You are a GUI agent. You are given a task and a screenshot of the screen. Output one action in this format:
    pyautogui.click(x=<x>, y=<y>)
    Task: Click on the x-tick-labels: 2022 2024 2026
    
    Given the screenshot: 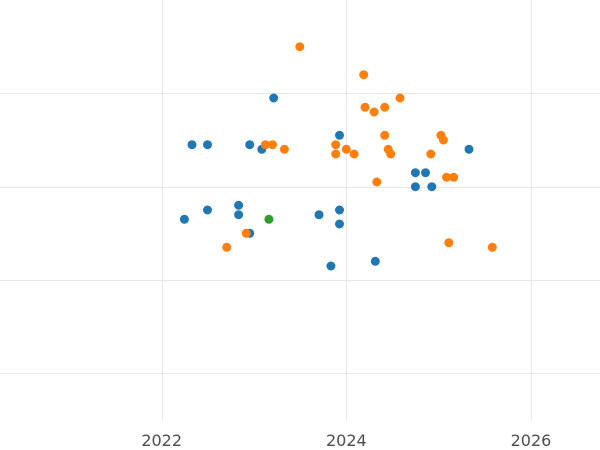 What is the action you would take?
    pyautogui.click(x=346, y=440)
    